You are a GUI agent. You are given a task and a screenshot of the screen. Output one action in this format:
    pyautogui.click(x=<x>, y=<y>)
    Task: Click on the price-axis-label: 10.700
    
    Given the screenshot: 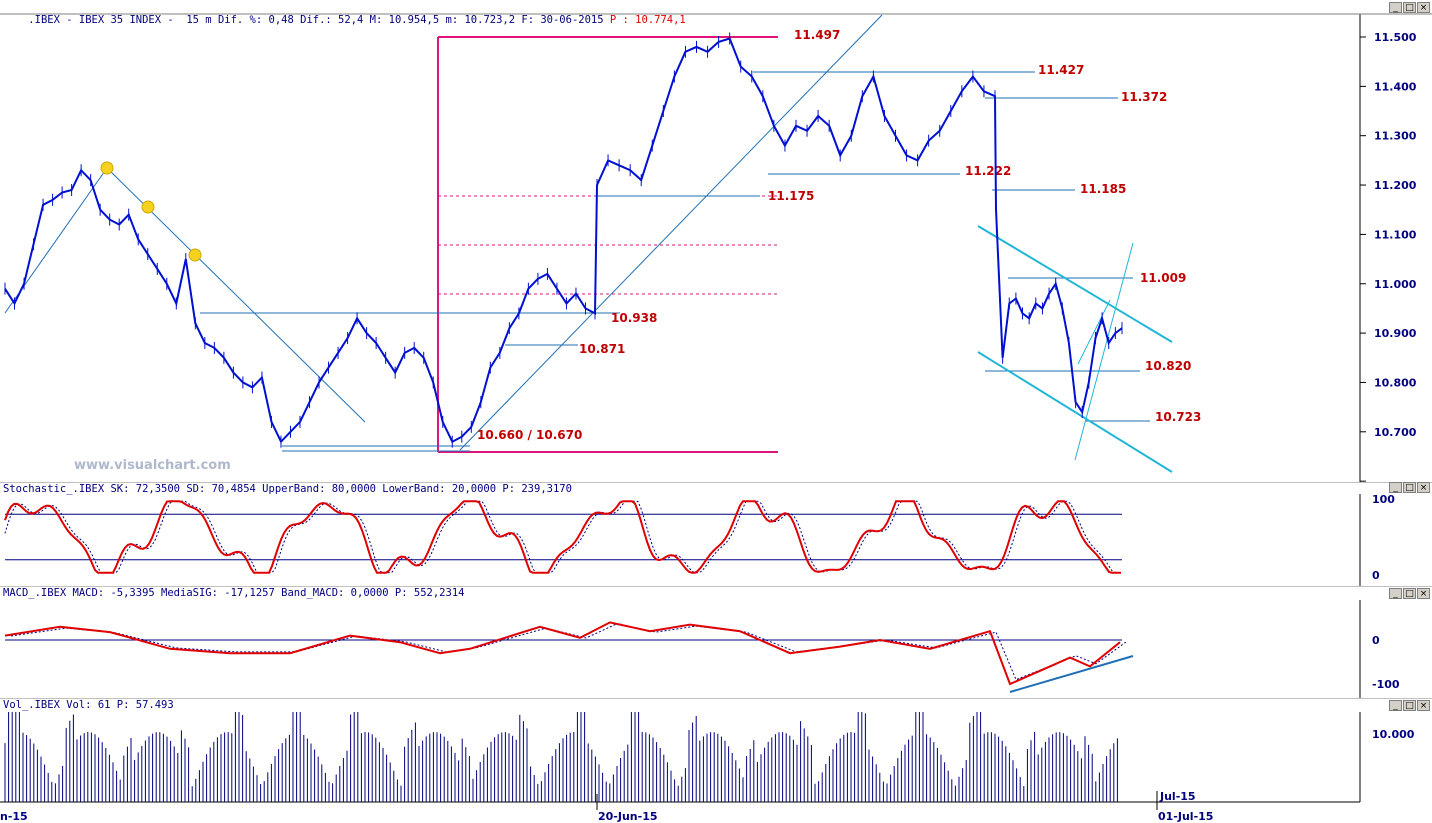 What is the action you would take?
    pyautogui.click(x=1395, y=432)
    